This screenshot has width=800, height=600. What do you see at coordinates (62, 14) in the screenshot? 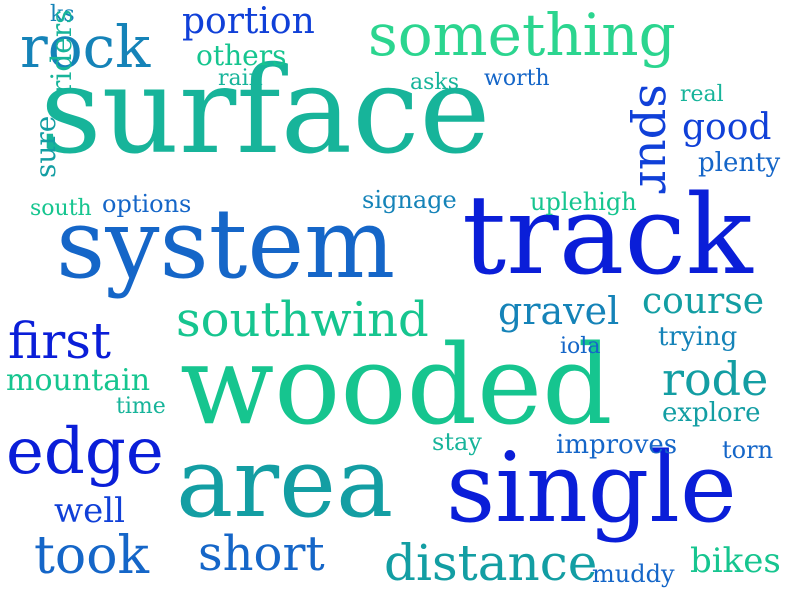
I see `word-ks: ks` at bounding box center [62, 14].